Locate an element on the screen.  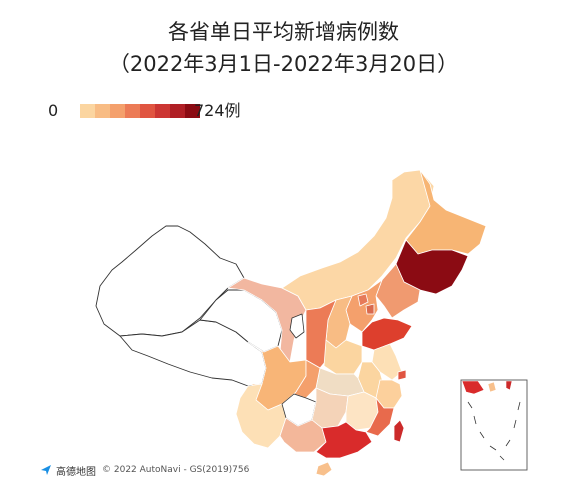
legend-min-label: 0 is located at coordinates (53, 110).